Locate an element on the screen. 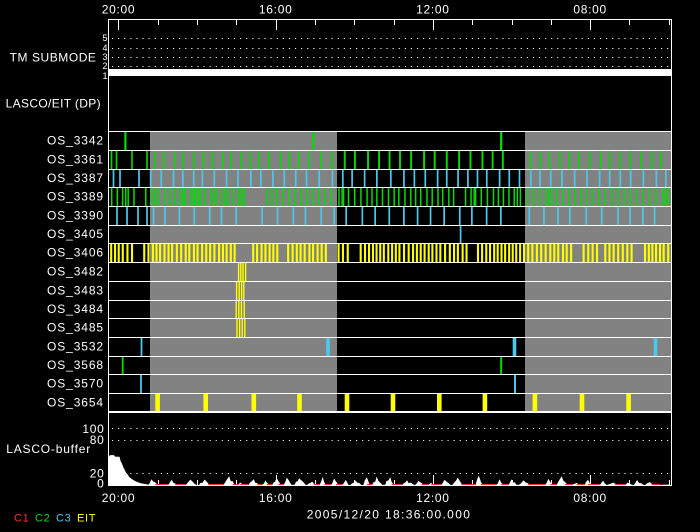 The image size is (700, 532). svg-text: C3 is located at coordinates (63, 519).